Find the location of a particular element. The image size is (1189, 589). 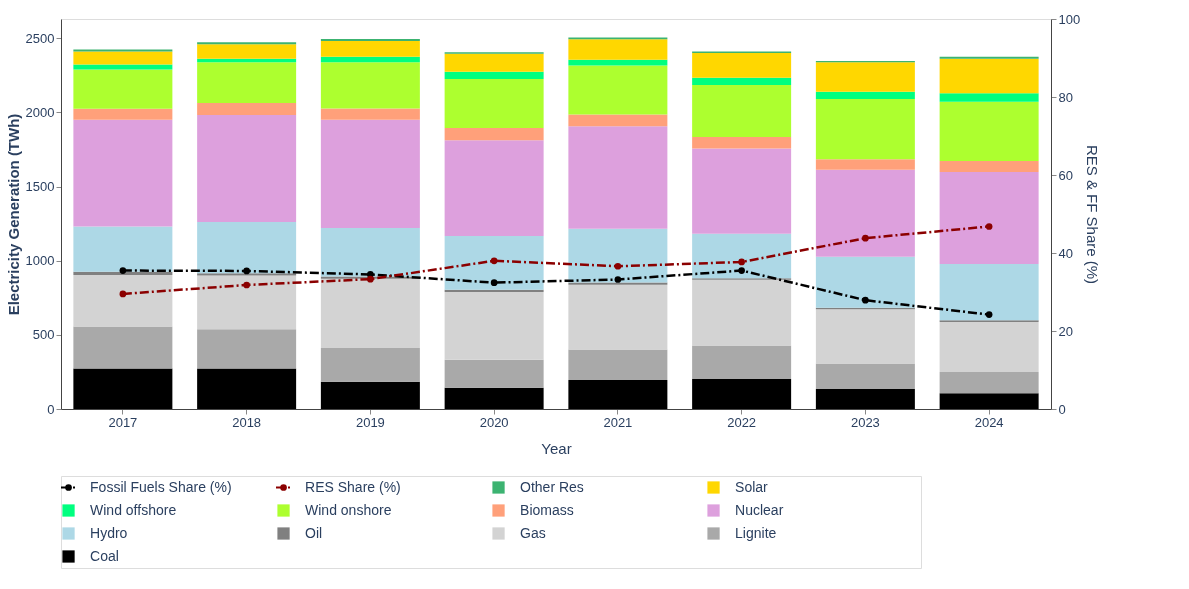

legend-label: Lignite is located at coordinates (756, 532).